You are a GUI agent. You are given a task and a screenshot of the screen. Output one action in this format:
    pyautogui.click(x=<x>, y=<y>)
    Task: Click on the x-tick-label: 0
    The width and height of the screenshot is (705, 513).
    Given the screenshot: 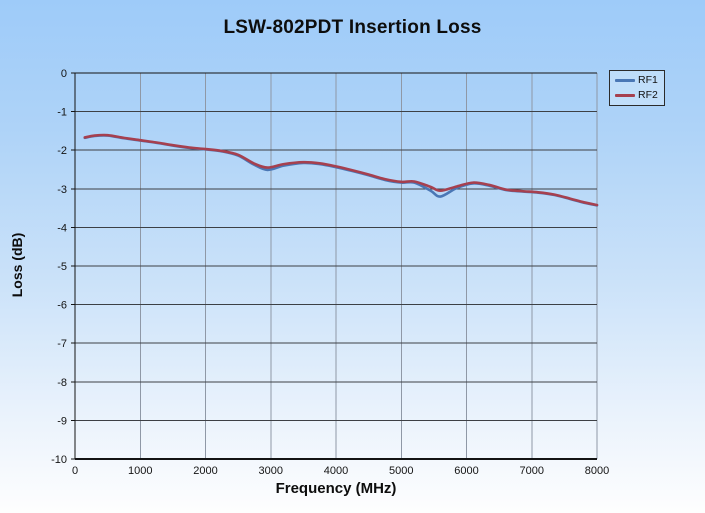 What is the action you would take?
    pyautogui.click(x=75, y=471)
    